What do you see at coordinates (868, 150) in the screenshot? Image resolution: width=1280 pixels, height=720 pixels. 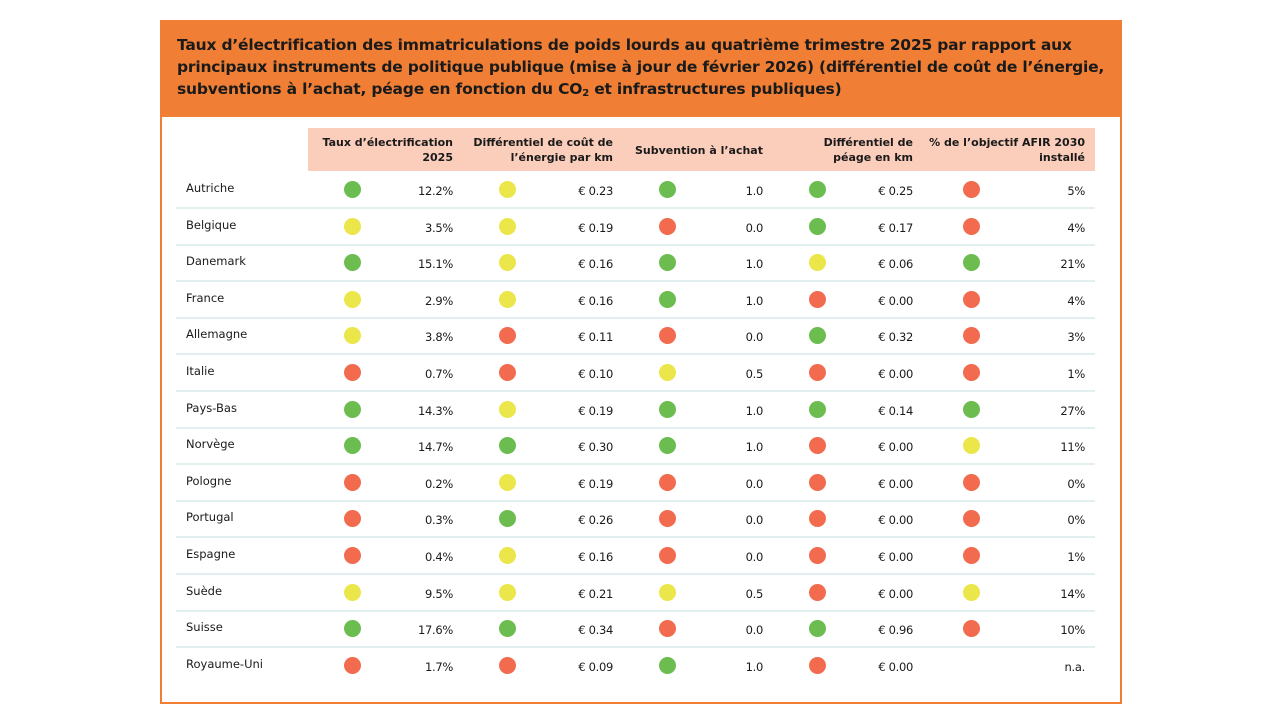 I see `column-header-toll: Différentiel de péage en km` at bounding box center [868, 150].